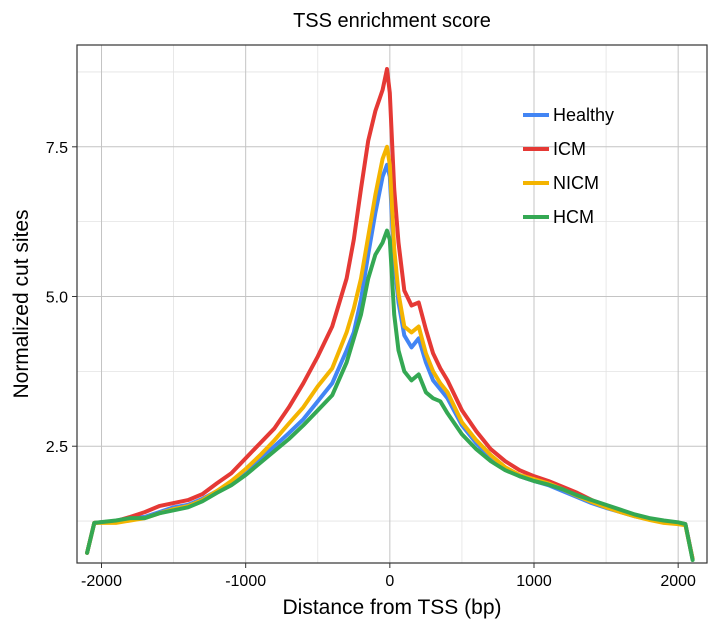  What do you see at coordinates (392, 21) in the screenshot?
I see `chart-title: TSS enrichment score` at bounding box center [392, 21].